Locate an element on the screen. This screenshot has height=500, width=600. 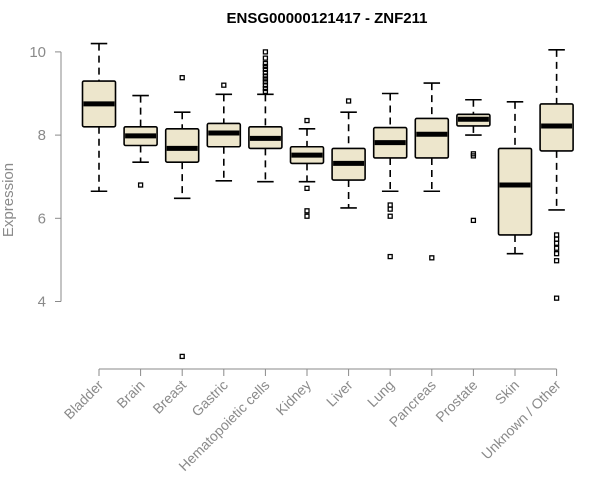
box-brain is located at coordinates (140, 141).